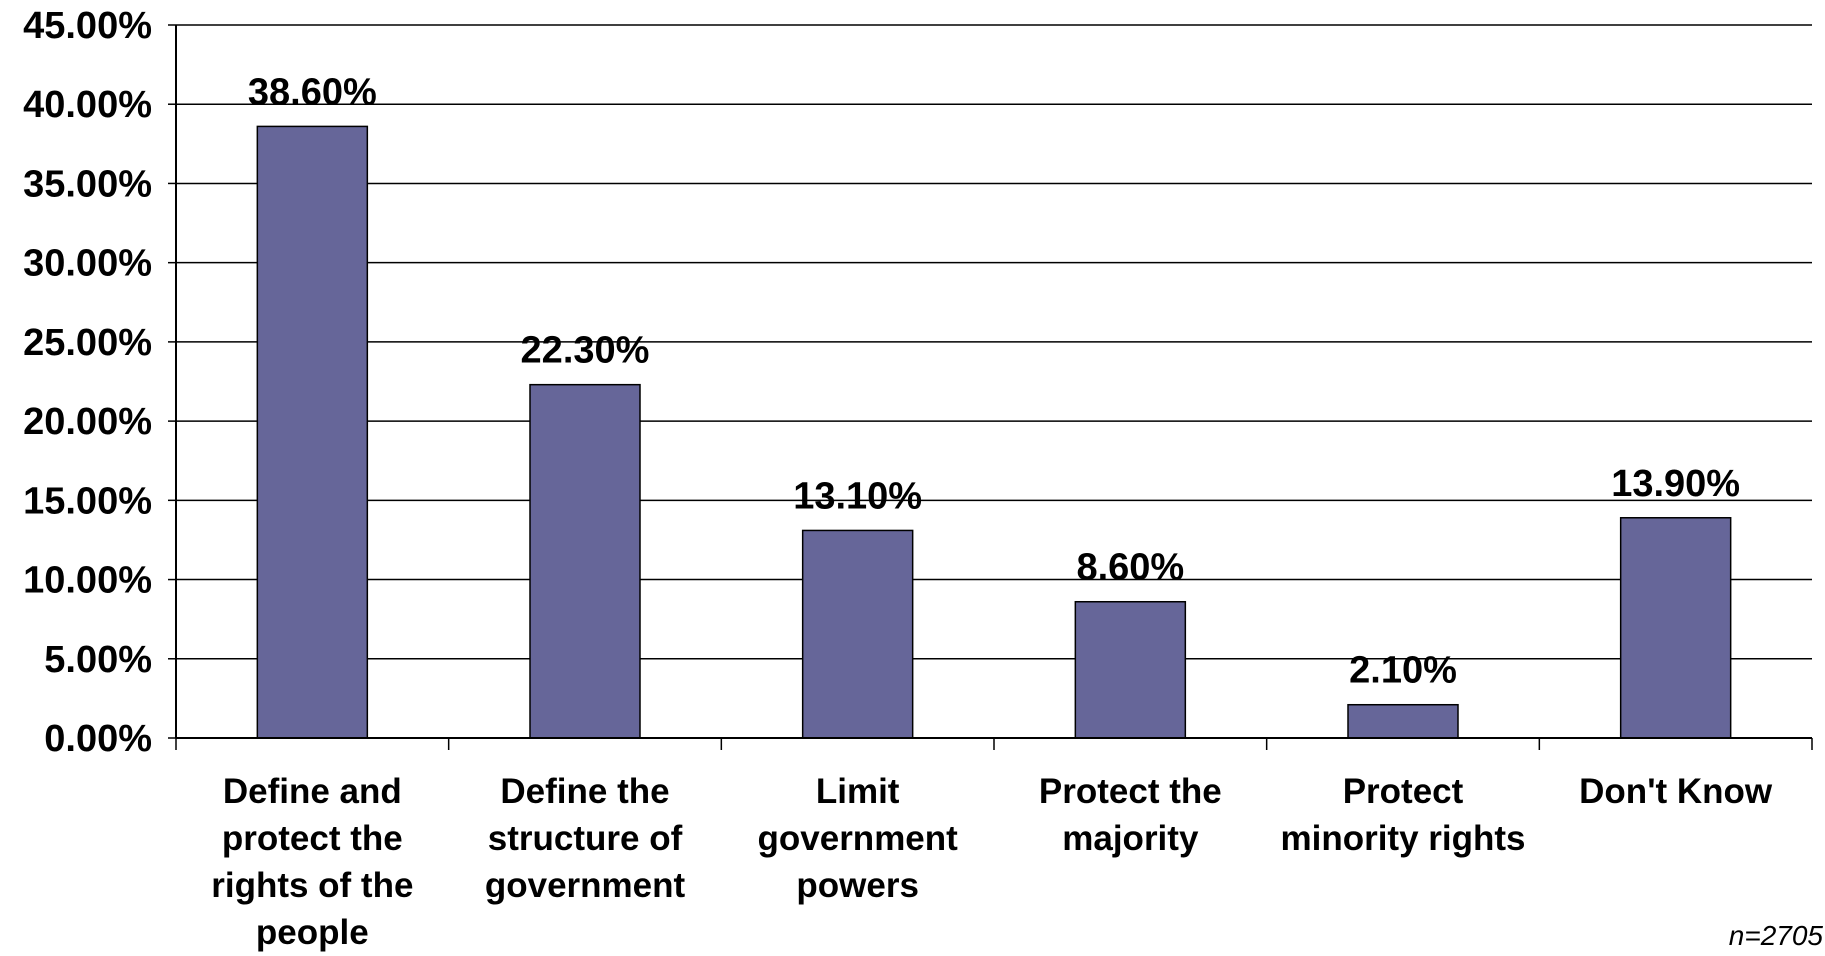 This screenshot has width=1825, height=956. Describe the element at coordinates (312, 92) in the screenshot. I see `data-label: 38.60%` at that location.